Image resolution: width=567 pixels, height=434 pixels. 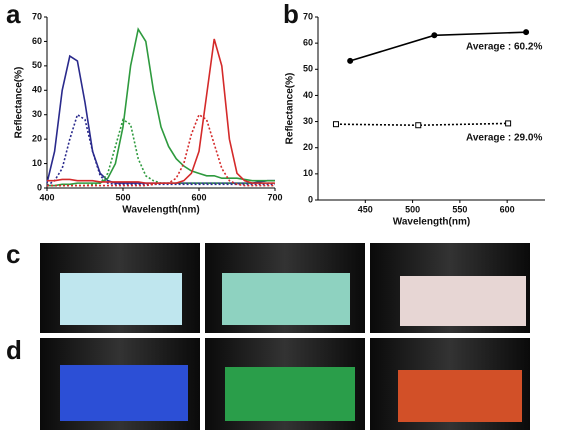 I want to click on panel-label: a, so click(x=13, y=14).